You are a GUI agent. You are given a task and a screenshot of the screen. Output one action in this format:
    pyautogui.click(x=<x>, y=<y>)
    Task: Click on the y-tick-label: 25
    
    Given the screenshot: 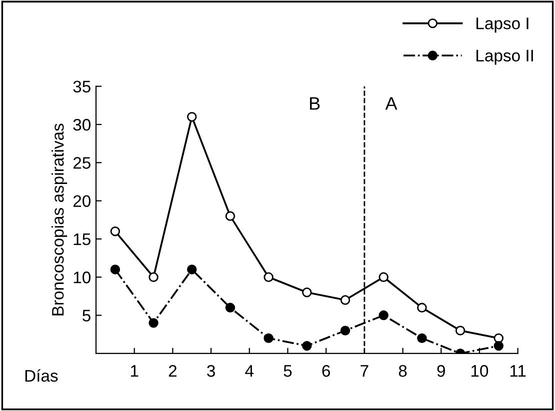 What is the action you would take?
    pyautogui.click(x=81, y=163)
    